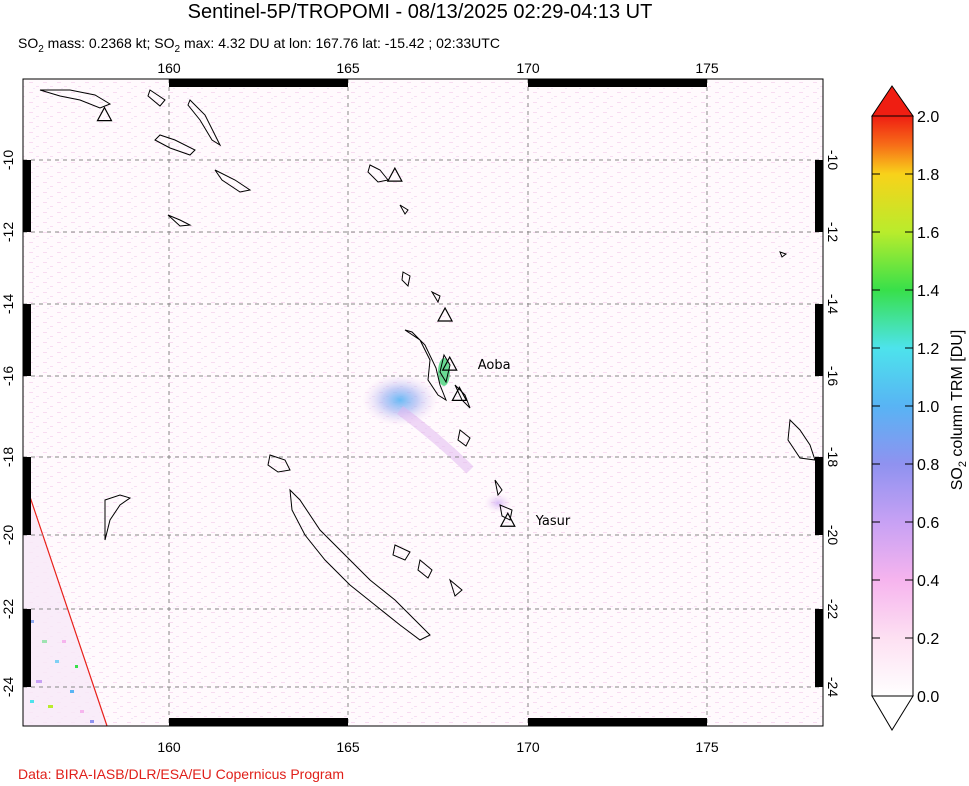 This screenshot has width=969, height=786. Describe the element at coordinates (8, 457) in the screenshot. I see `lat-tick-left-m18: -18` at that location.